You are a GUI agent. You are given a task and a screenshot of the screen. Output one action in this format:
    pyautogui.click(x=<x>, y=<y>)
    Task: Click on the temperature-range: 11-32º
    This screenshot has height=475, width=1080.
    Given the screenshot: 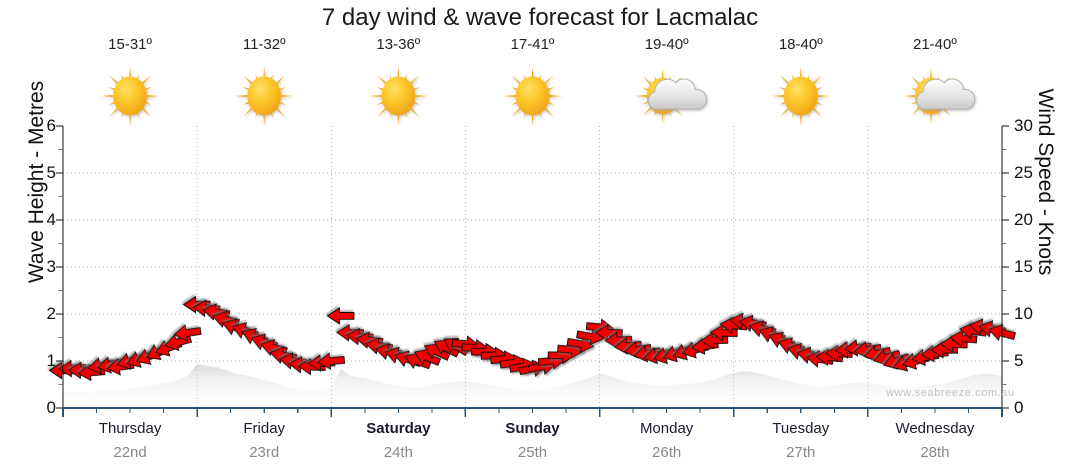 What is the action you would take?
    pyautogui.click(x=264, y=44)
    